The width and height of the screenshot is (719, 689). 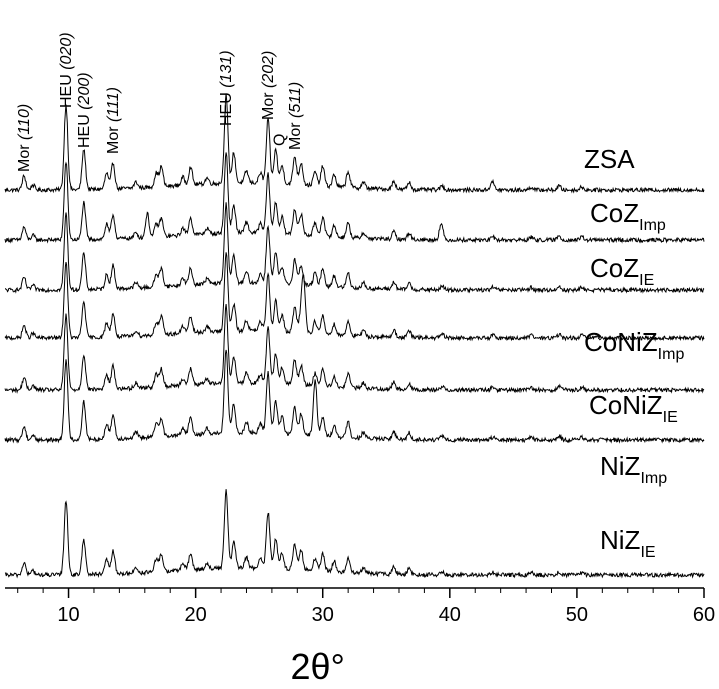 I want to click on trace-coniz-ie, so click(x=354, y=349).